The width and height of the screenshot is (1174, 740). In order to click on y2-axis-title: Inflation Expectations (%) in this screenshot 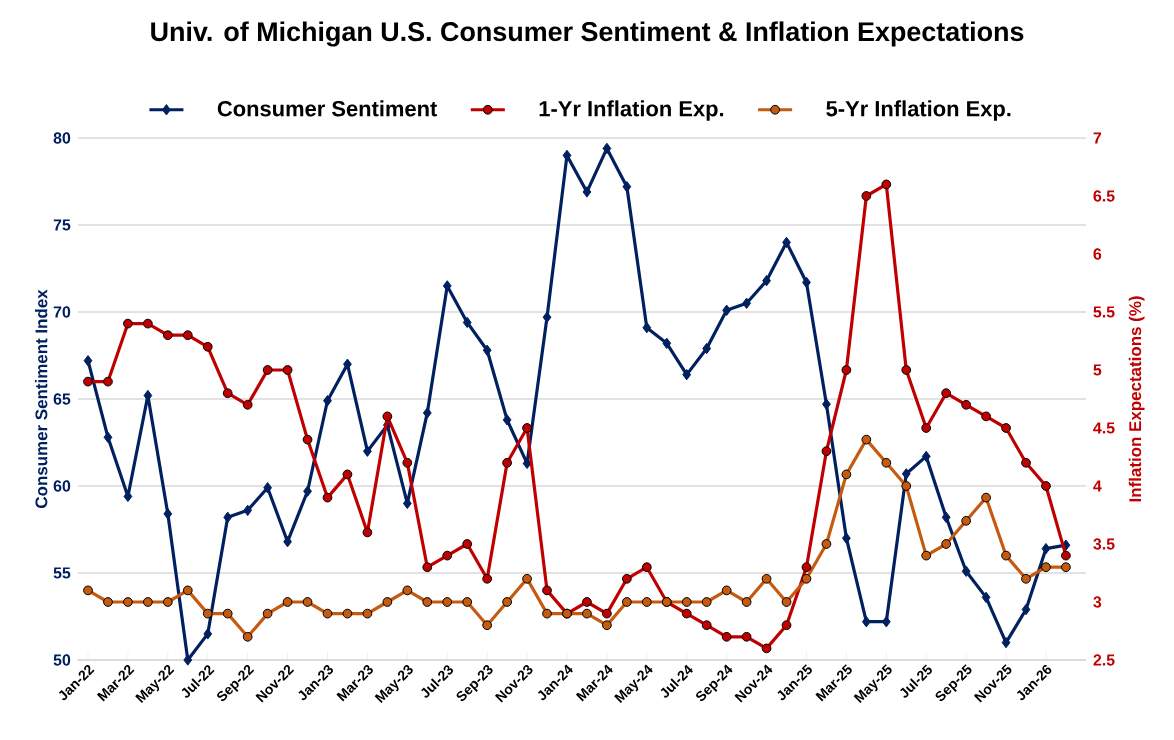, I will do `click(1136, 399)`.